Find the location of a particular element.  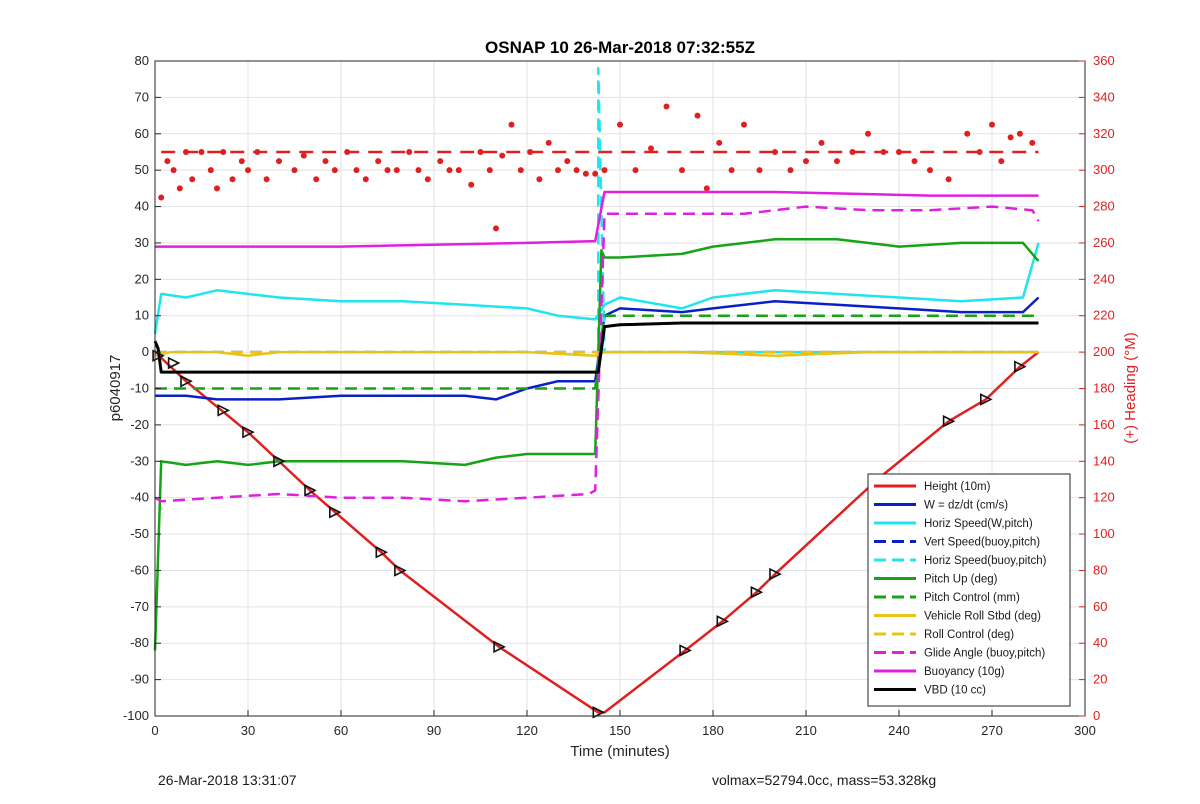

y-left-tick-label: 10 is located at coordinates (142, 315).